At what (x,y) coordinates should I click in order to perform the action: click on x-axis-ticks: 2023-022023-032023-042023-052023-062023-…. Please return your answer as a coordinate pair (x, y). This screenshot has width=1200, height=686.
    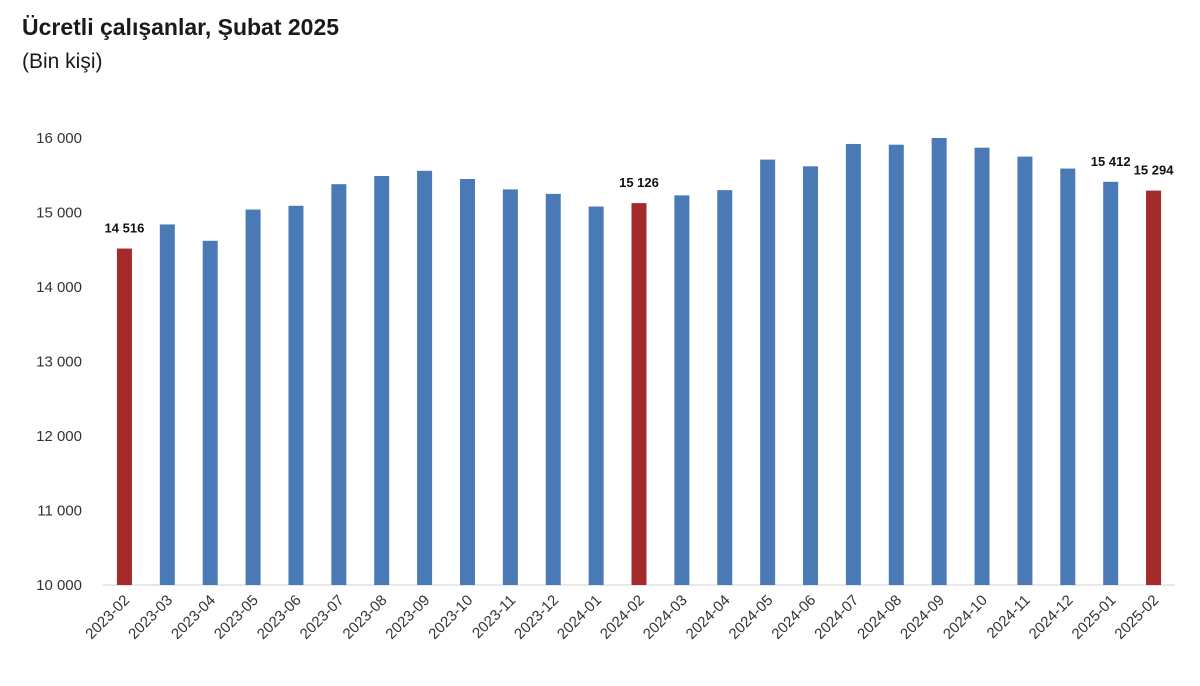
    Looking at the image, I should click on (622, 617).